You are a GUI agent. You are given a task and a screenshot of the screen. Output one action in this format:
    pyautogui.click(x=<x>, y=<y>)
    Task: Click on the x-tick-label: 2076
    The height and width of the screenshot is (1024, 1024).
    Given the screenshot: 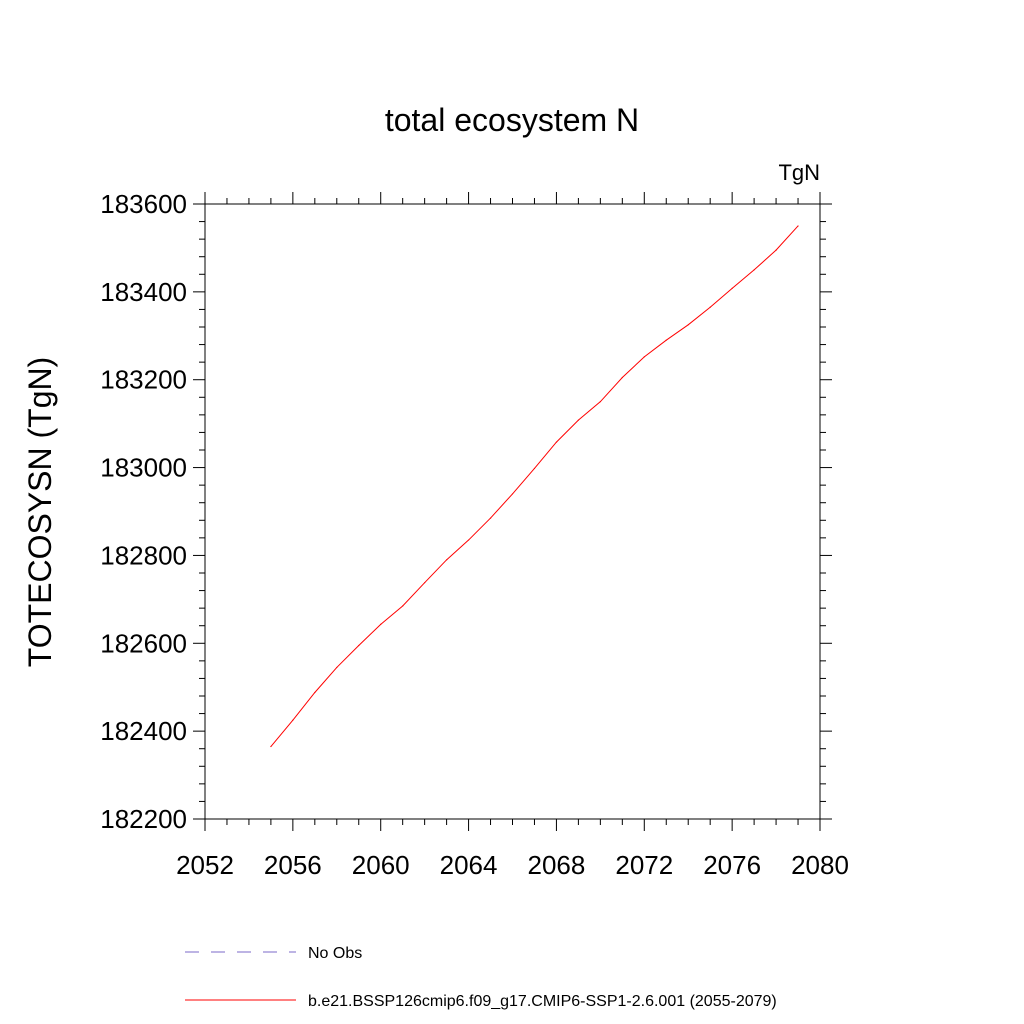 What is the action you would take?
    pyautogui.click(x=732, y=865)
    